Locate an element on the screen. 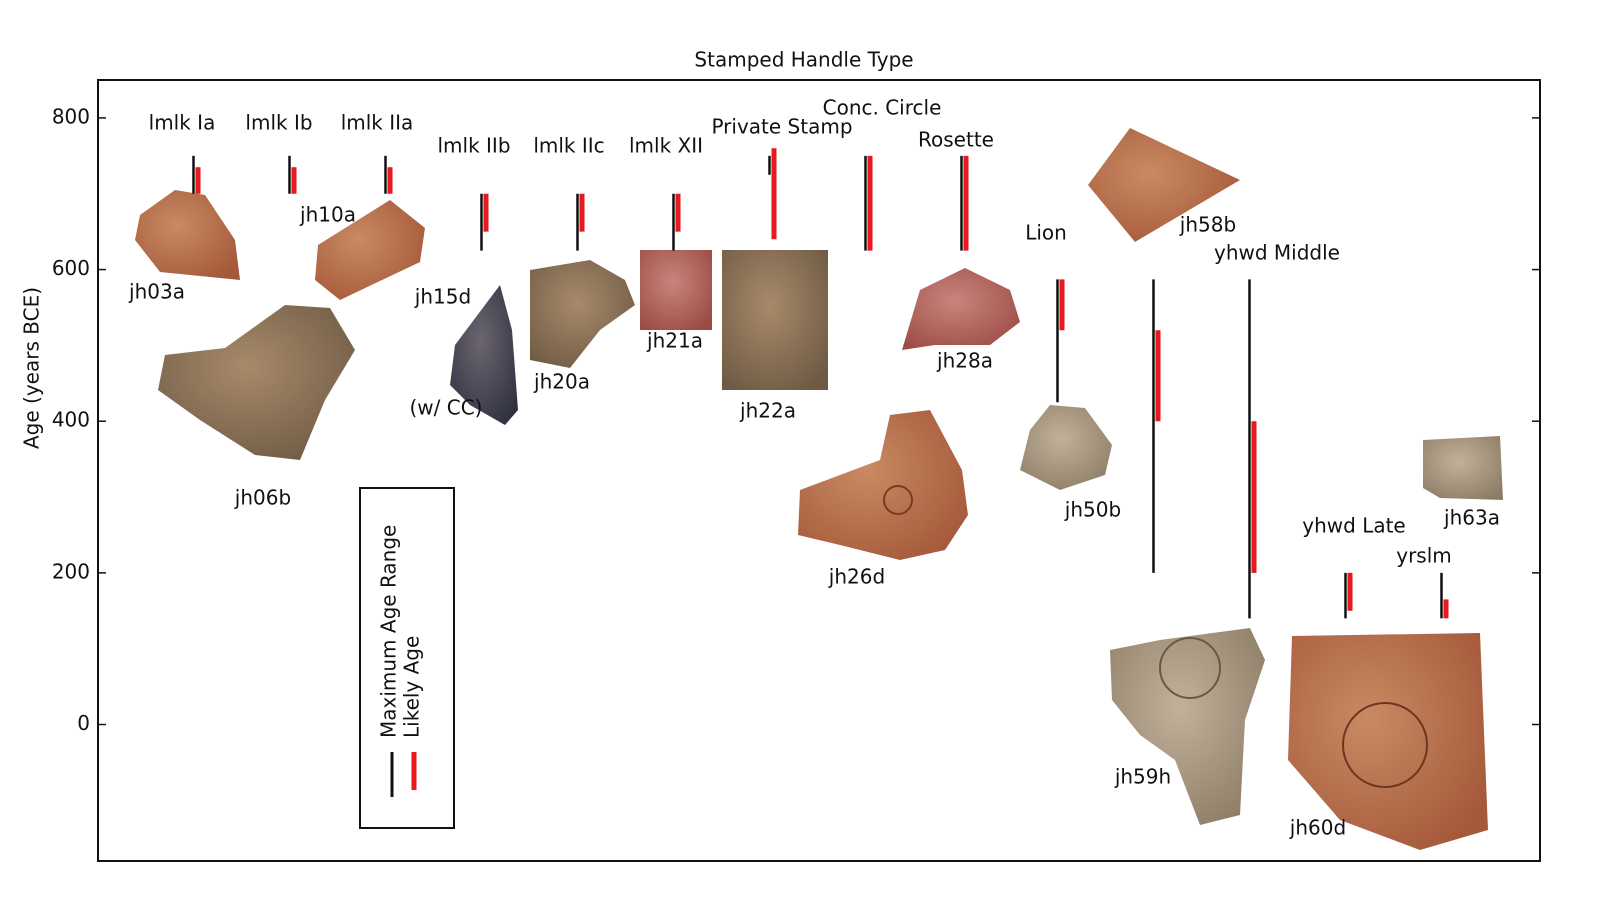 The width and height of the screenshot is (1600, 900). specimen-label: (w/ CC) is located at coordinates (446, 408).